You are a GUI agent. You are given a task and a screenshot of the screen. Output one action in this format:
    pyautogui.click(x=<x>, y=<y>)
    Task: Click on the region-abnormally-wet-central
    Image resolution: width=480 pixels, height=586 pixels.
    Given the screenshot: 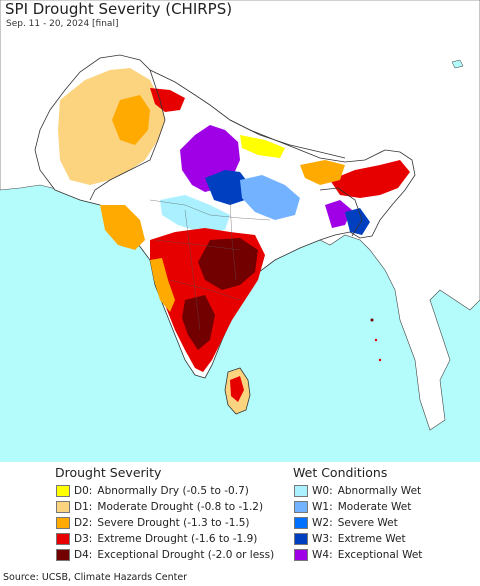 What is the action you would take?
    pyautogui.click(x=195, y=213)
    